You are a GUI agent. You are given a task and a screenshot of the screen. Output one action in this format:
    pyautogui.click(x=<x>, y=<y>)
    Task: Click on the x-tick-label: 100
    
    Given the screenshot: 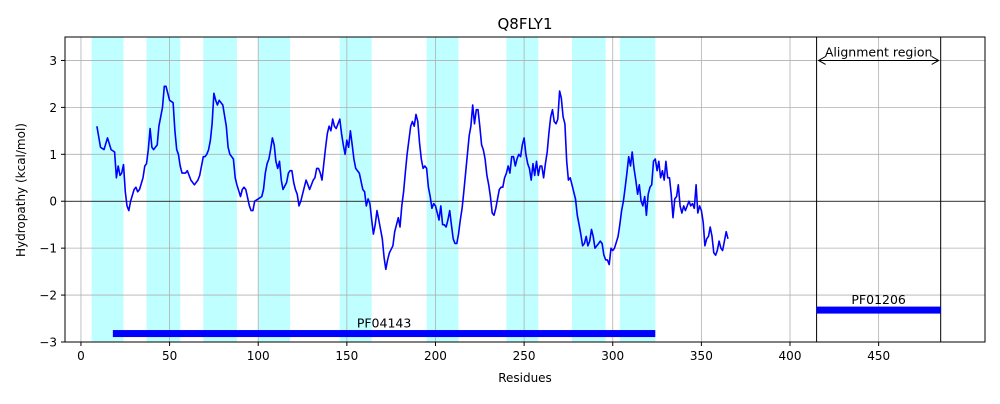 What is the action you would take?
    pyautogui.click(x=258, y=356)
    